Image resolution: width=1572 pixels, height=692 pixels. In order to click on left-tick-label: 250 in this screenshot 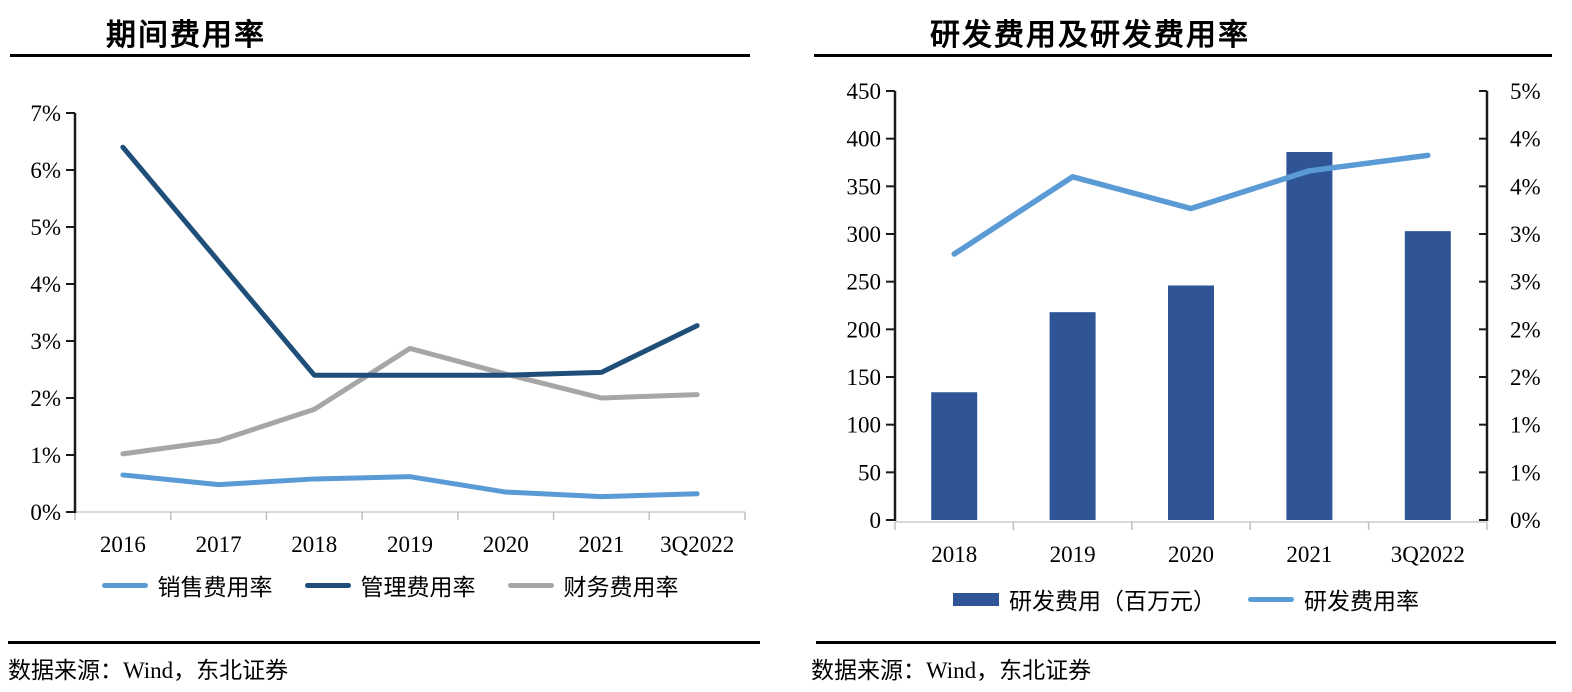, I will do `click(864, 282)`.